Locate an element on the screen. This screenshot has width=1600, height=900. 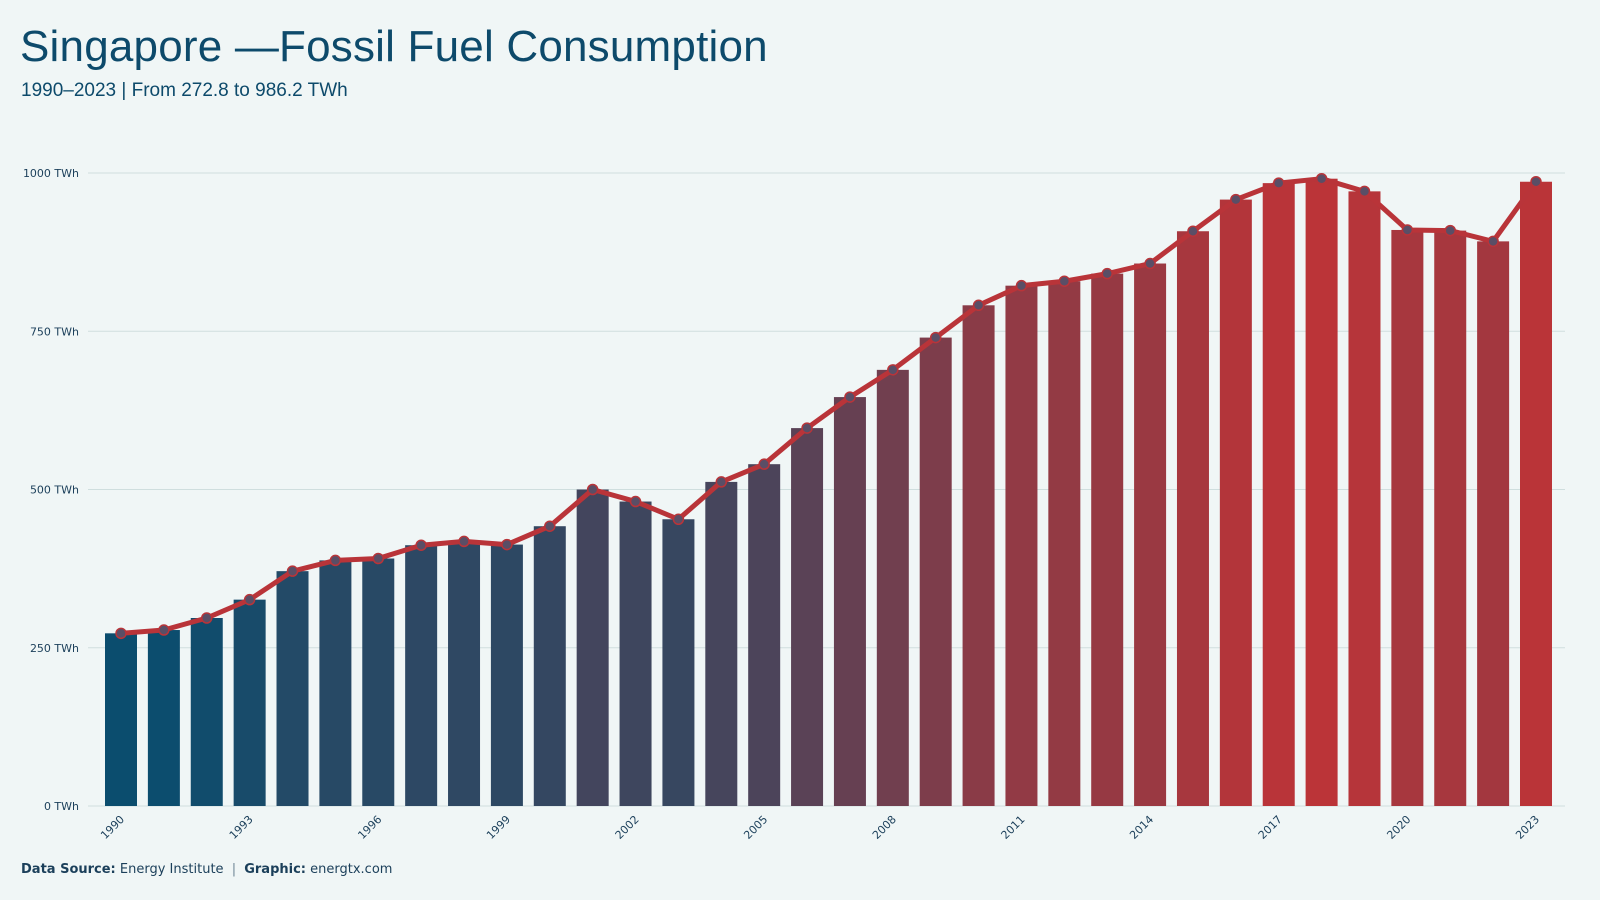
point-2004 is located at coordinates (721, 482).